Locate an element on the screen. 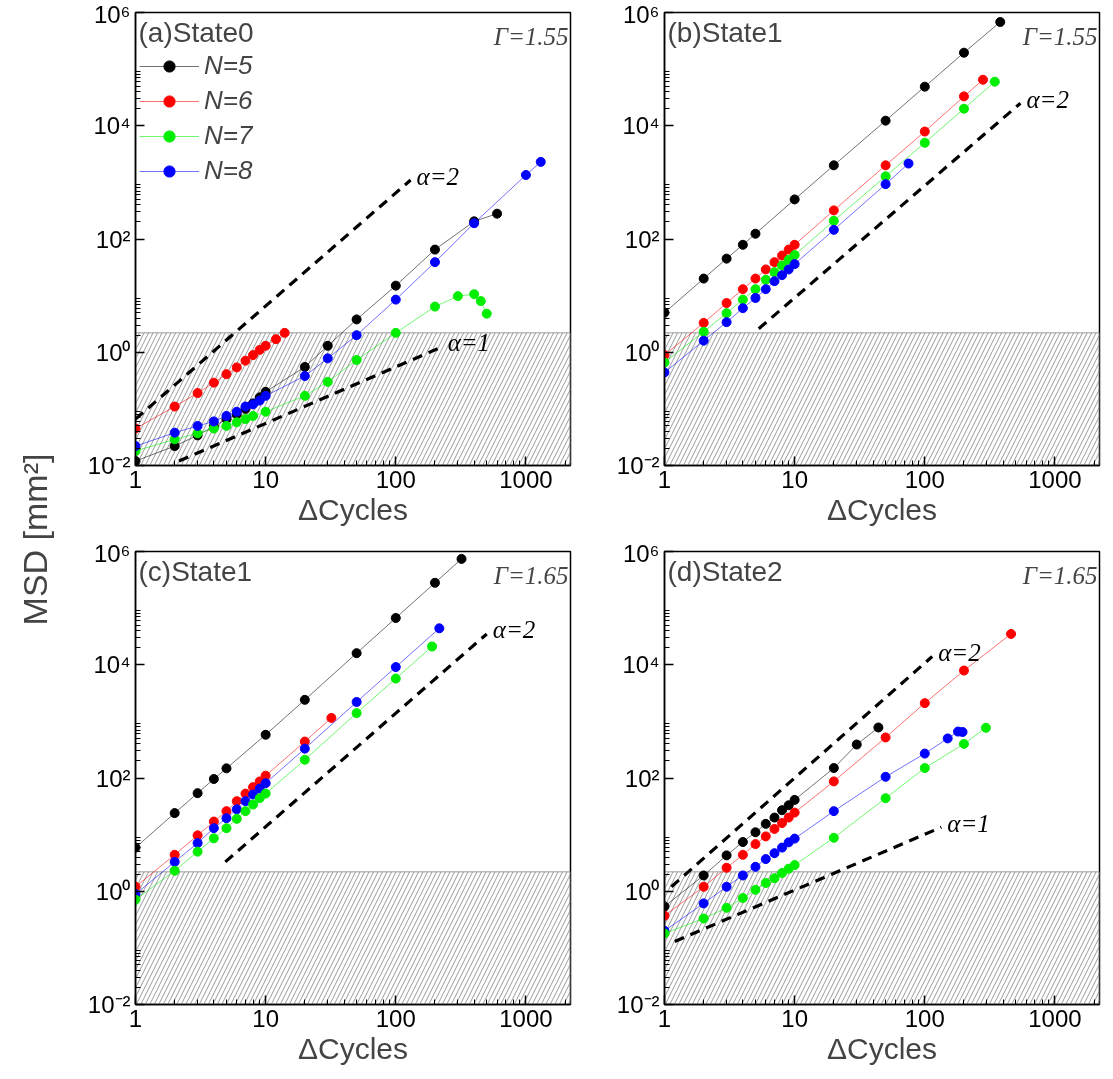  chart-title: (a)State0 is located at coordinates (196, 32).